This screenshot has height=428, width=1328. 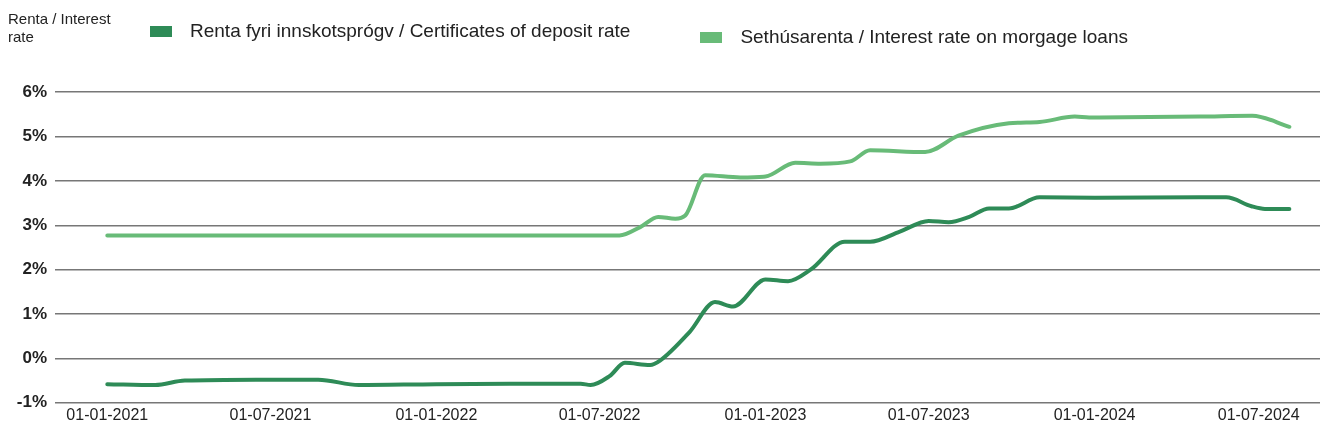 What do you see at coordinates (34, 180) in the screenshot?
I see `y-tick-label: 4%` at bounding box center [34, 180].